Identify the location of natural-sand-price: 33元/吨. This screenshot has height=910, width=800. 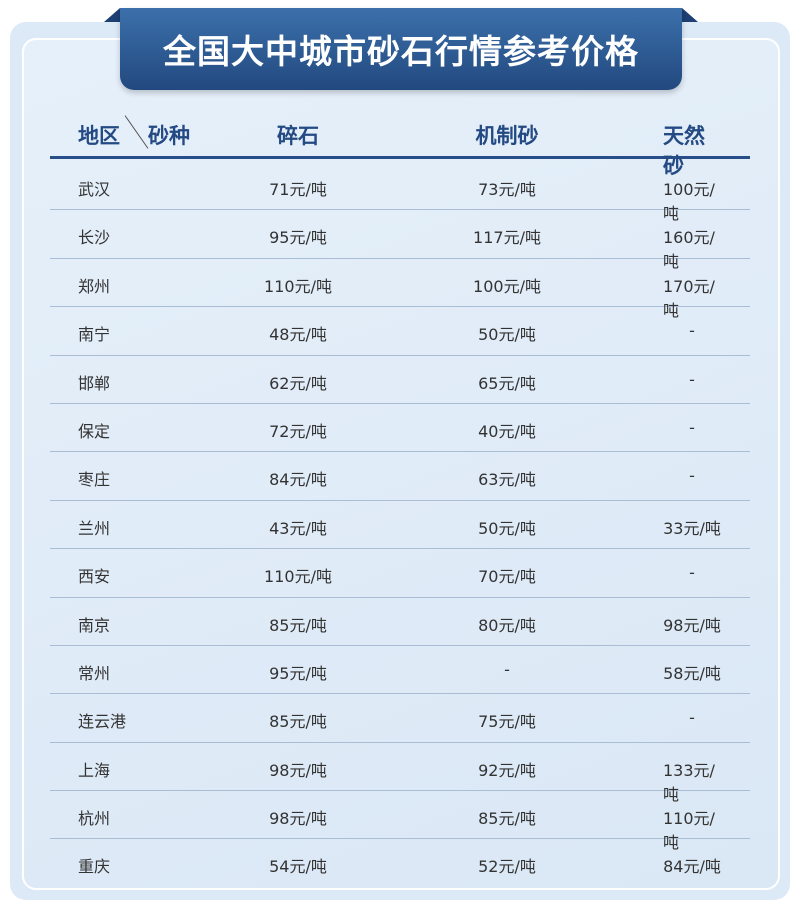
(692, 528).